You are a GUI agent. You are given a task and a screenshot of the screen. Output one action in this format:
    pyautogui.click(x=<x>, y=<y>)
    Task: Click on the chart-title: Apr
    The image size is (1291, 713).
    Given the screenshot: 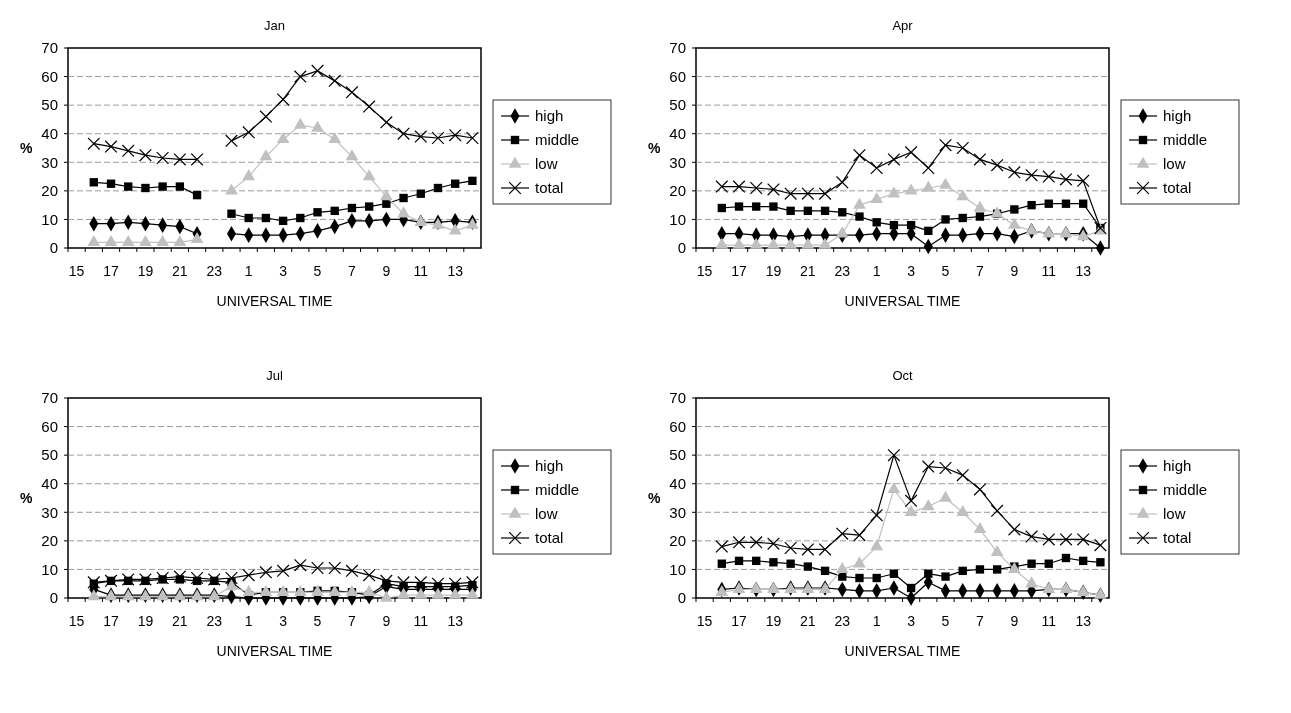 What is the action you would take?
    pyautogui.click(x=903, y=25)
    